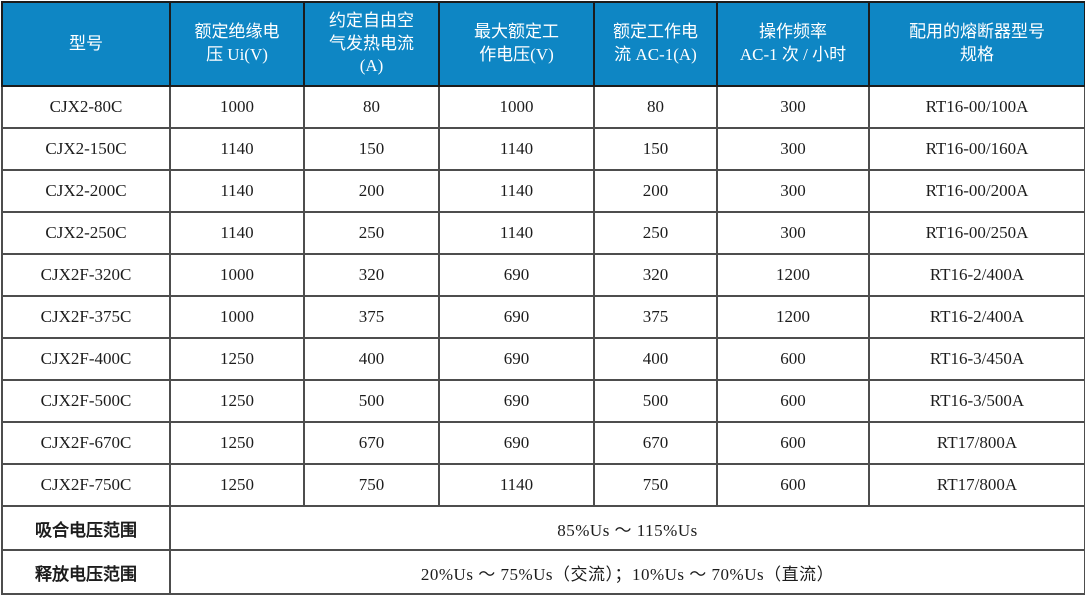 The width and height of the screenshot is (1085, 613). I want to click on cell-model: CJX2-250C, so click(86, 233).